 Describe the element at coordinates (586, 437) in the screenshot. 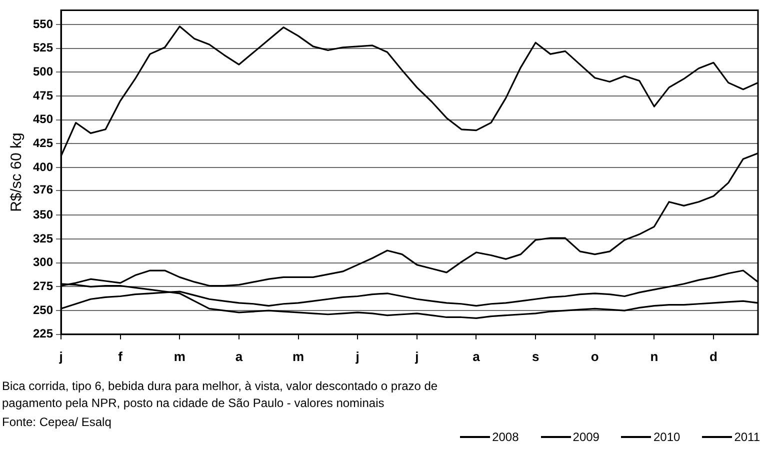

I see `legend-label: 2009` at that location.